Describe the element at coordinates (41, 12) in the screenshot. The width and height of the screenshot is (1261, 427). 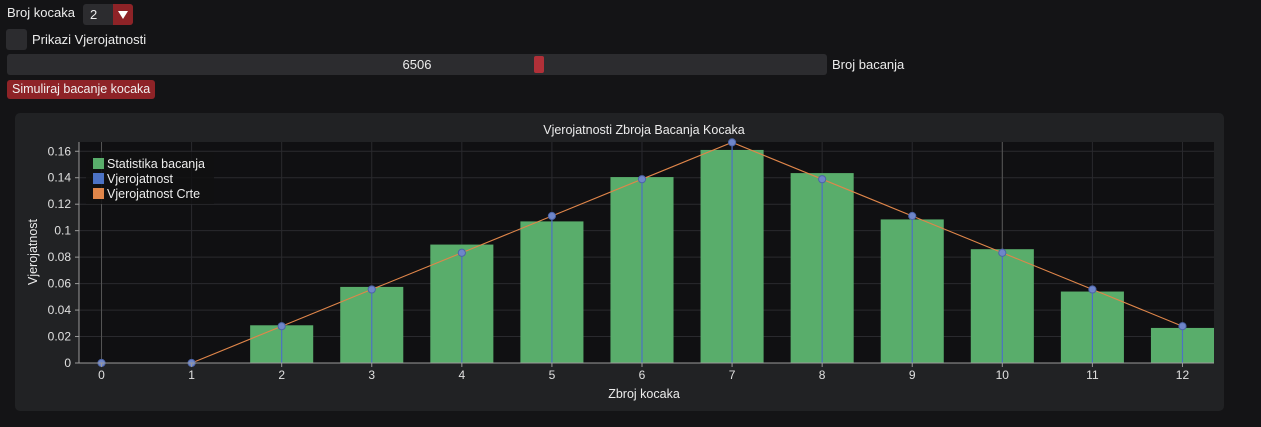
I see `dice-count-label: Broj kocaka` at that location.